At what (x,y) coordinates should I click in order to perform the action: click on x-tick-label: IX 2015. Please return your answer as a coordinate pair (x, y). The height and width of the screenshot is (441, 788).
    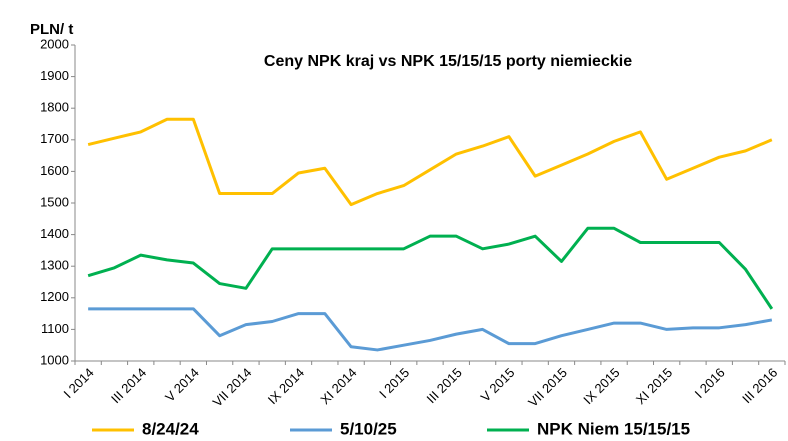
    Looking at the image, I should click on (601, 386).